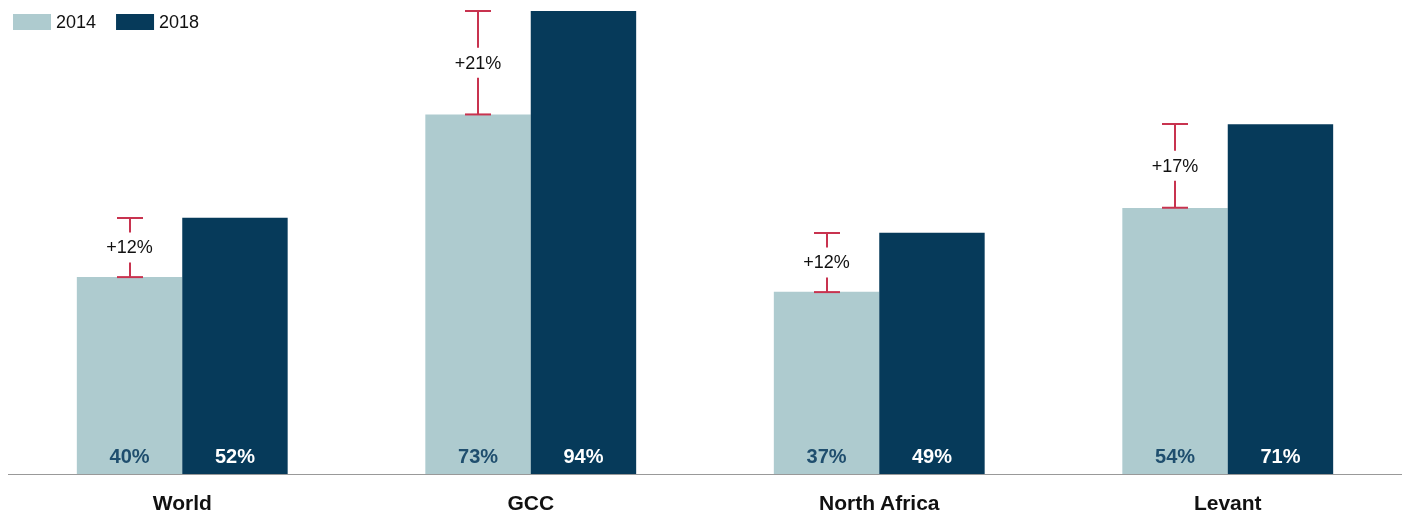  I want to click on data-label: 94%, so click(583, 456).